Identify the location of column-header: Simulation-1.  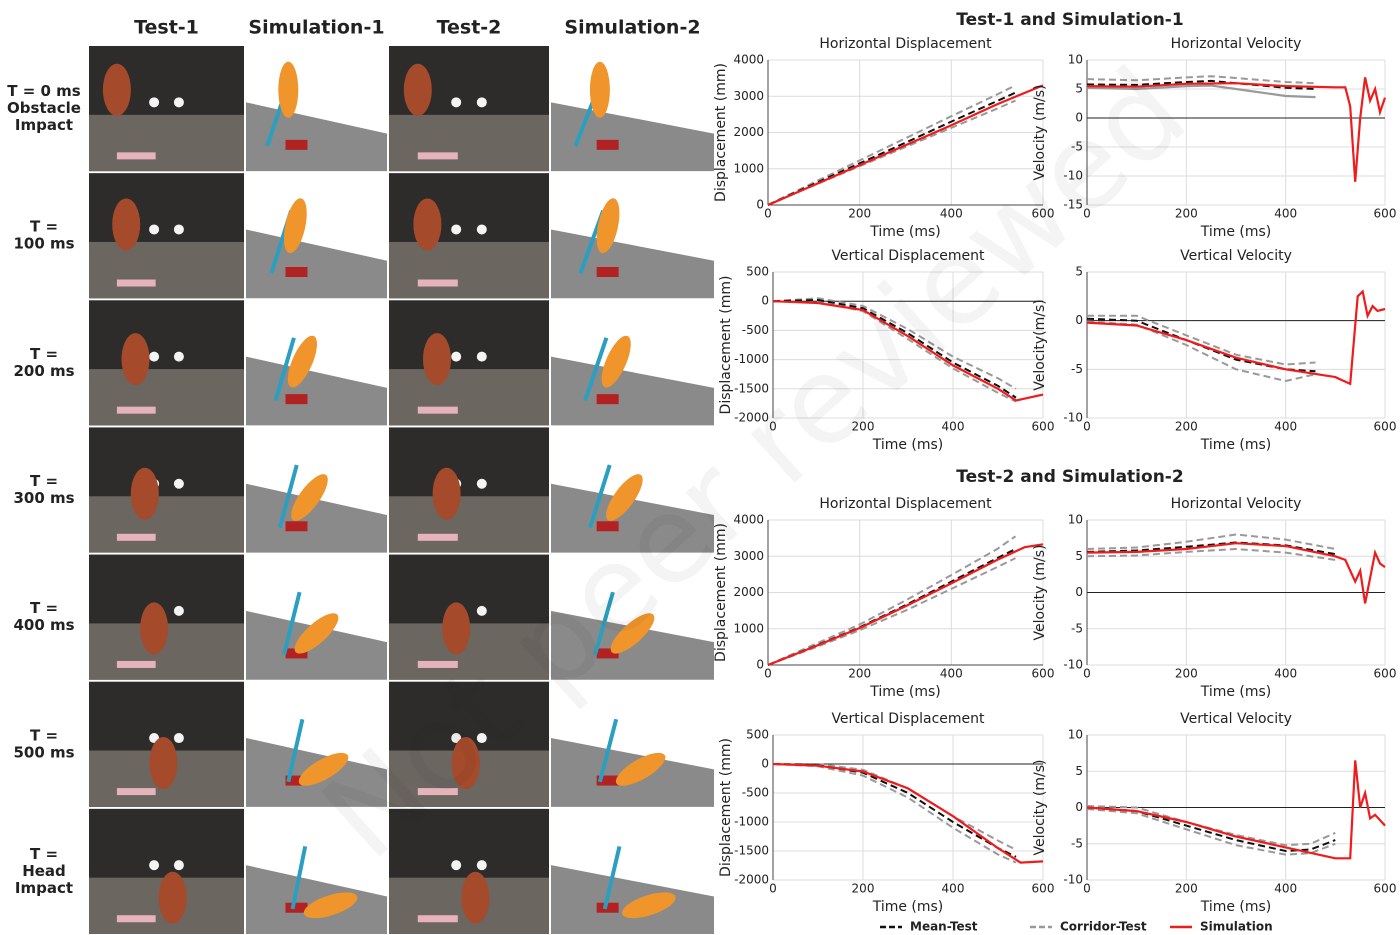
(316, 28).